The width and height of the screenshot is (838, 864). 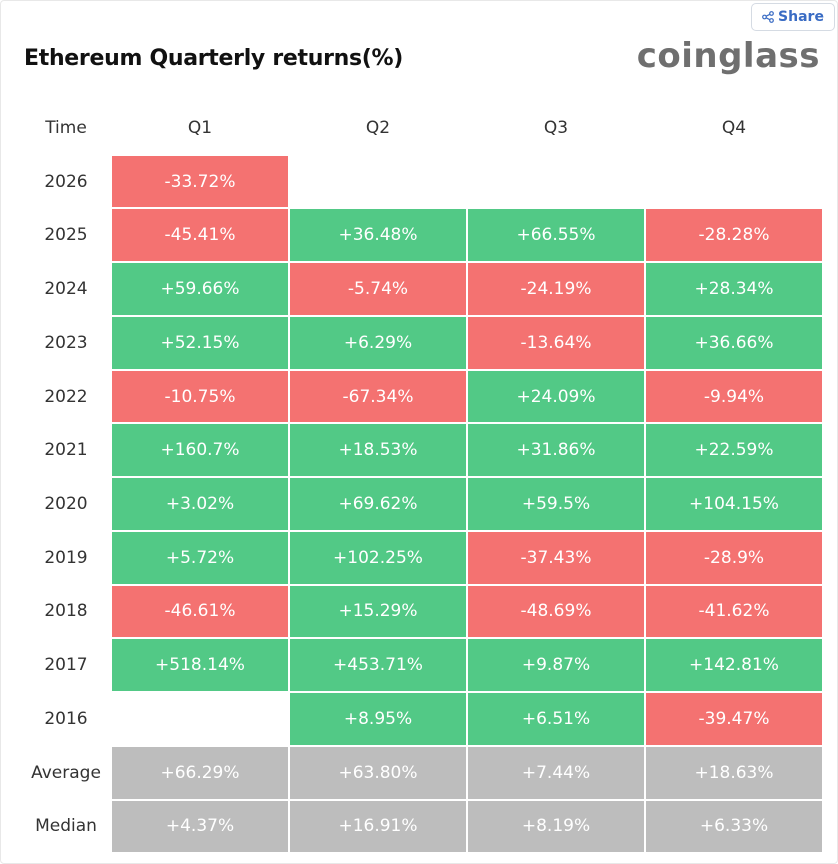 I want to click on row-label-2022: 2022, so click(x=66, y=396).